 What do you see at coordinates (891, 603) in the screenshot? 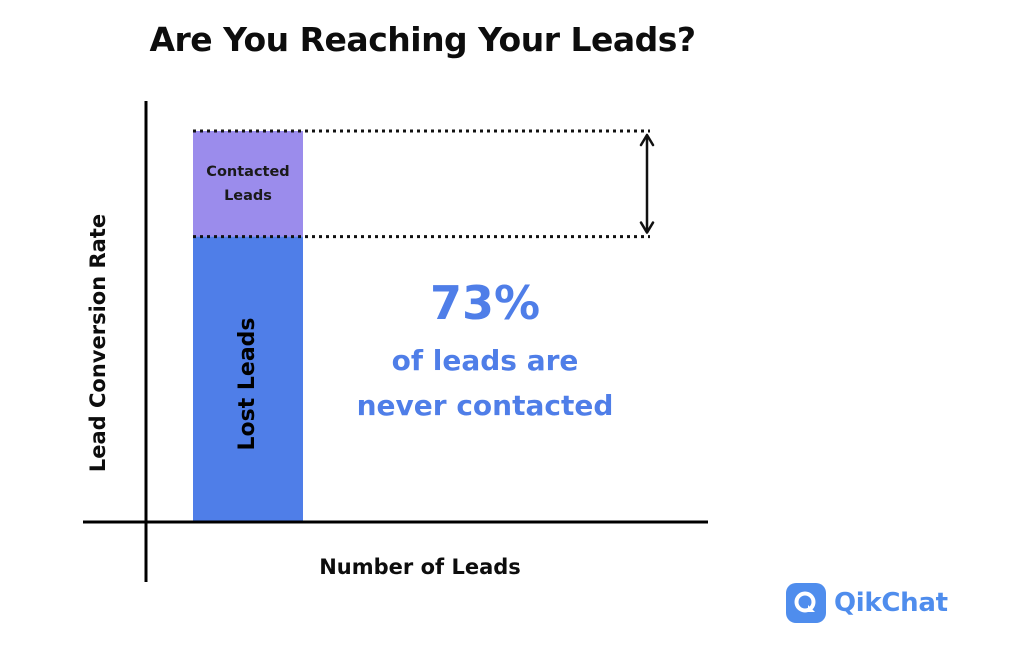
I see `qikchat-logo-text: QikChat` at bounding box center [891, 603].